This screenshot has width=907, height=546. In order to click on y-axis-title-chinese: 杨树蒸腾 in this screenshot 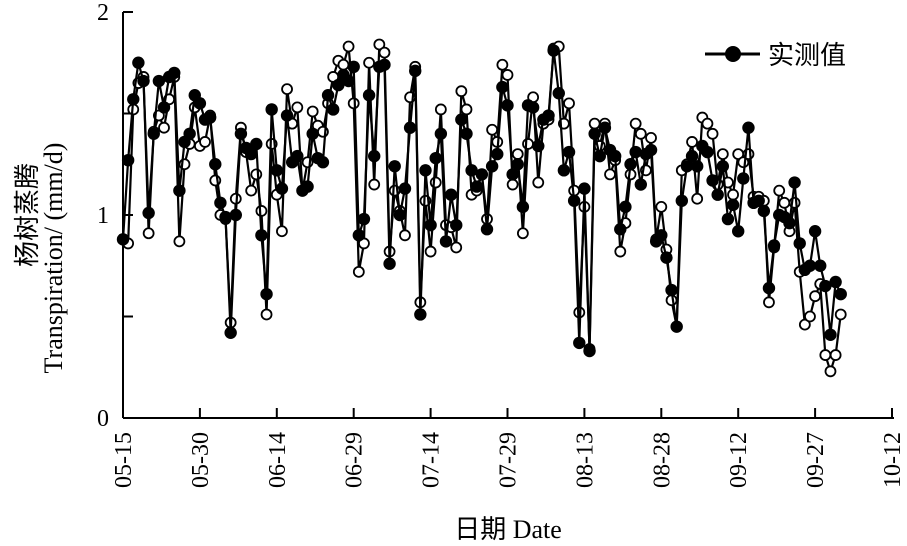, I will do `click(27, 215)`.